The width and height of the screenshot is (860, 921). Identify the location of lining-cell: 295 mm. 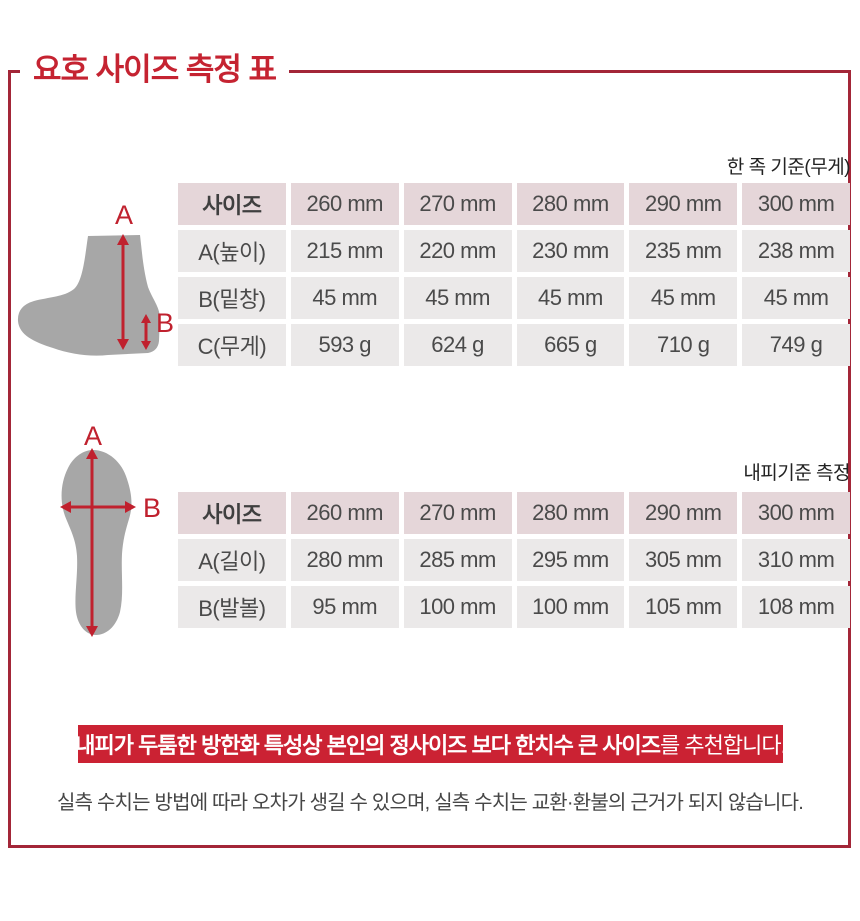
(570, 560).